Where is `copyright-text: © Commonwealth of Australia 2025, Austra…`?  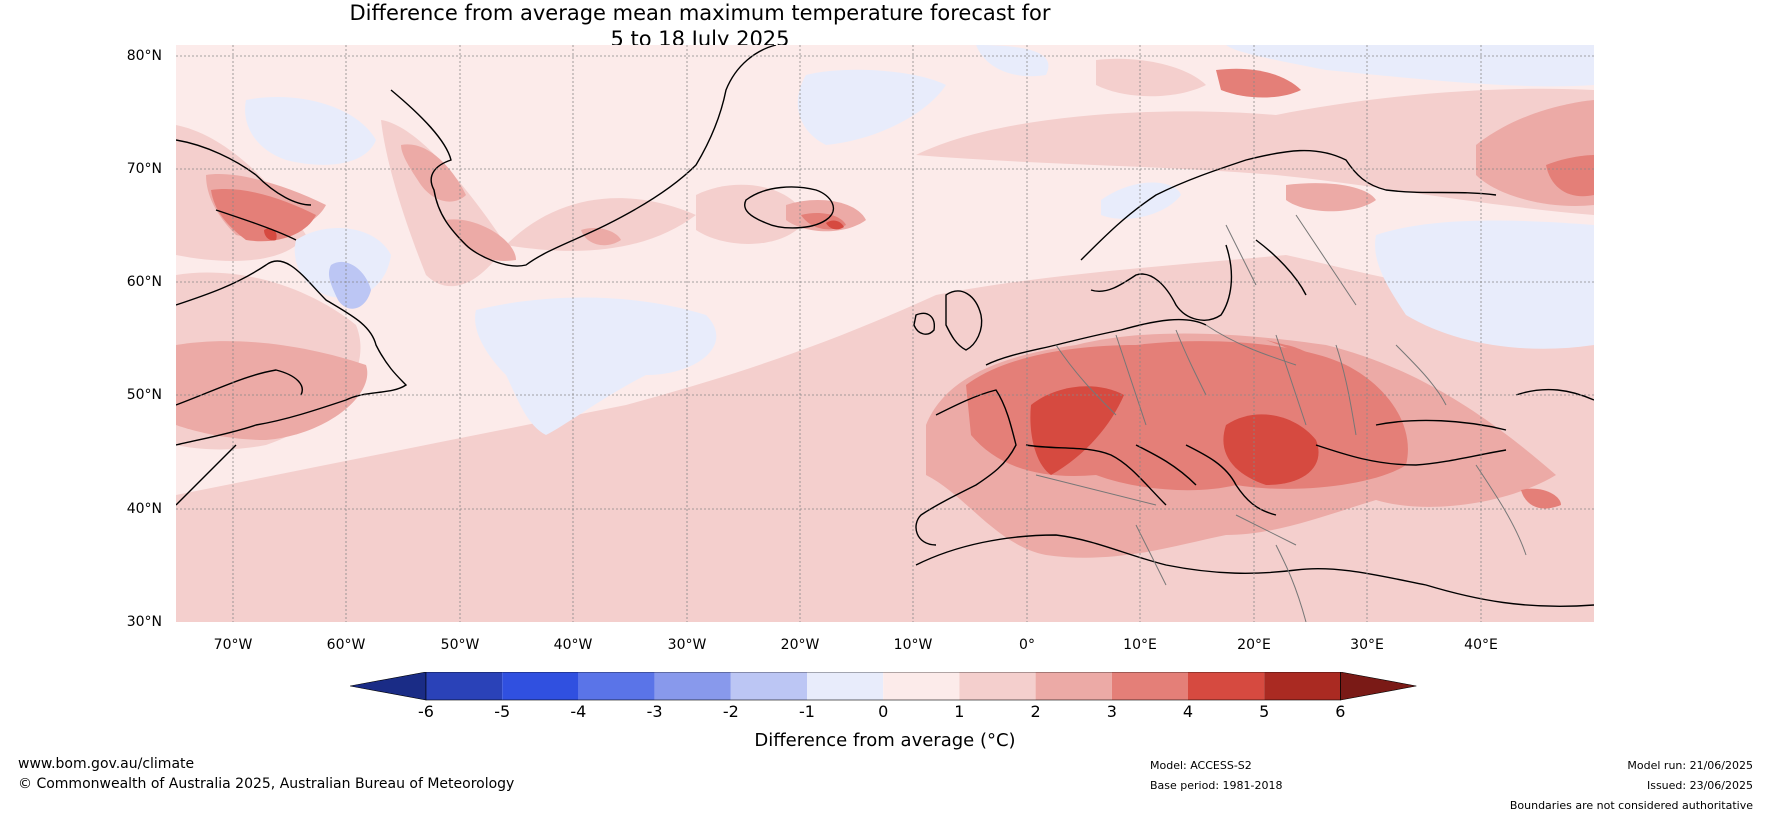 copyright-text: © Commonwealth of Australia 2025, Austra… is located at coordinates (266, 784).